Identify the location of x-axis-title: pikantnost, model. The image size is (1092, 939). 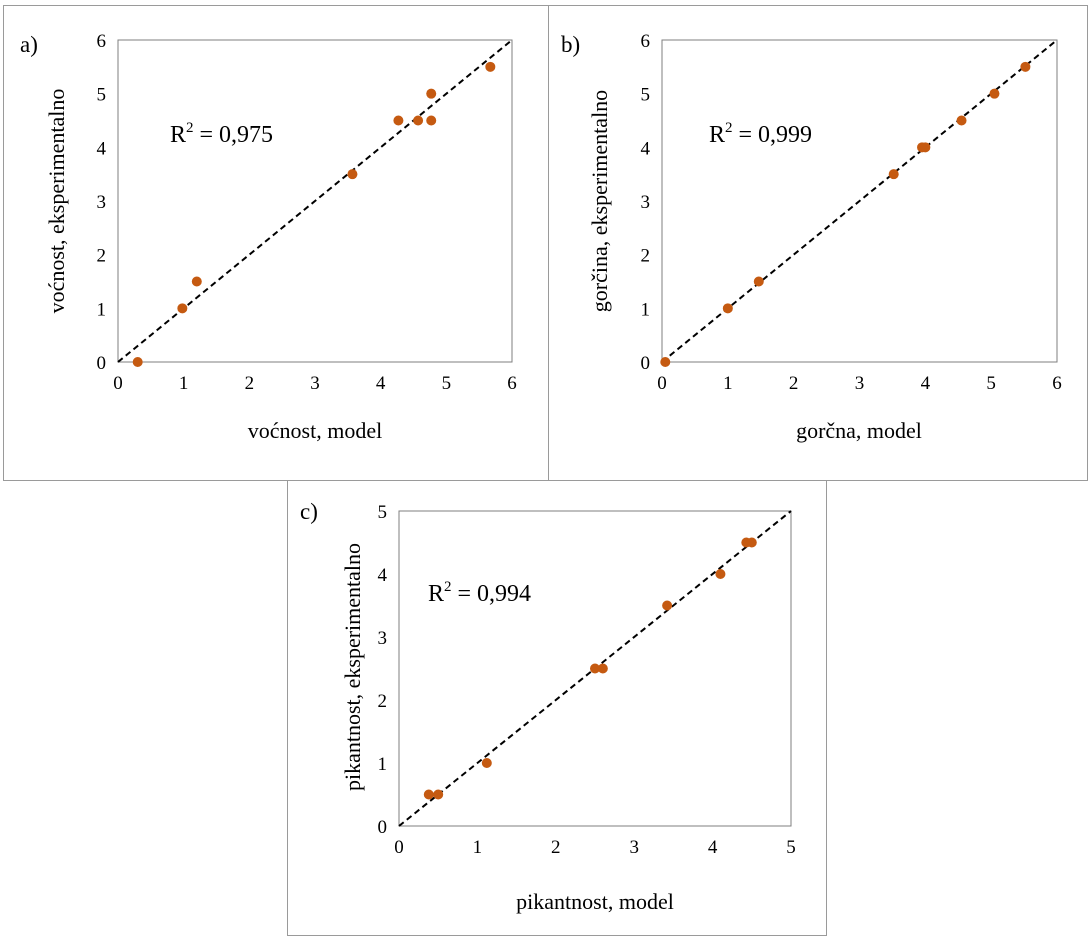
(595, 901).